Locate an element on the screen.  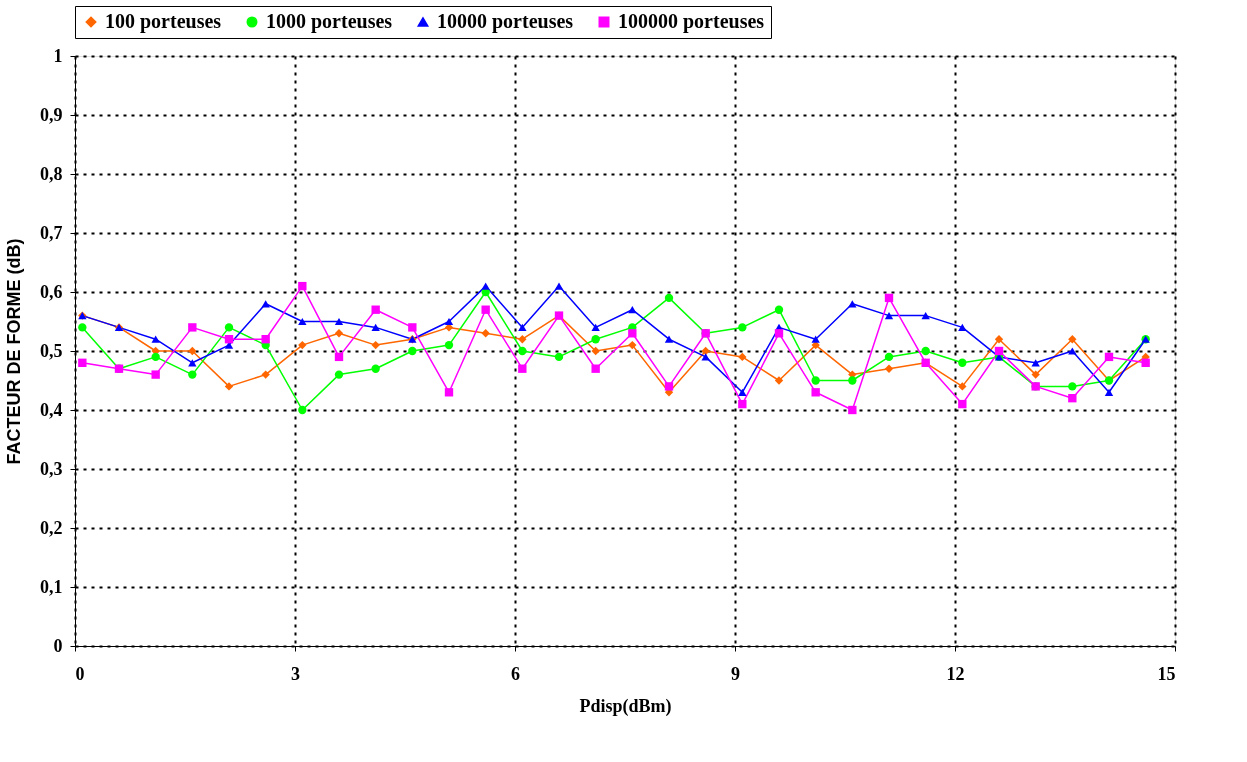
x-tick-label: 9 is located at coordinates (735, 673).